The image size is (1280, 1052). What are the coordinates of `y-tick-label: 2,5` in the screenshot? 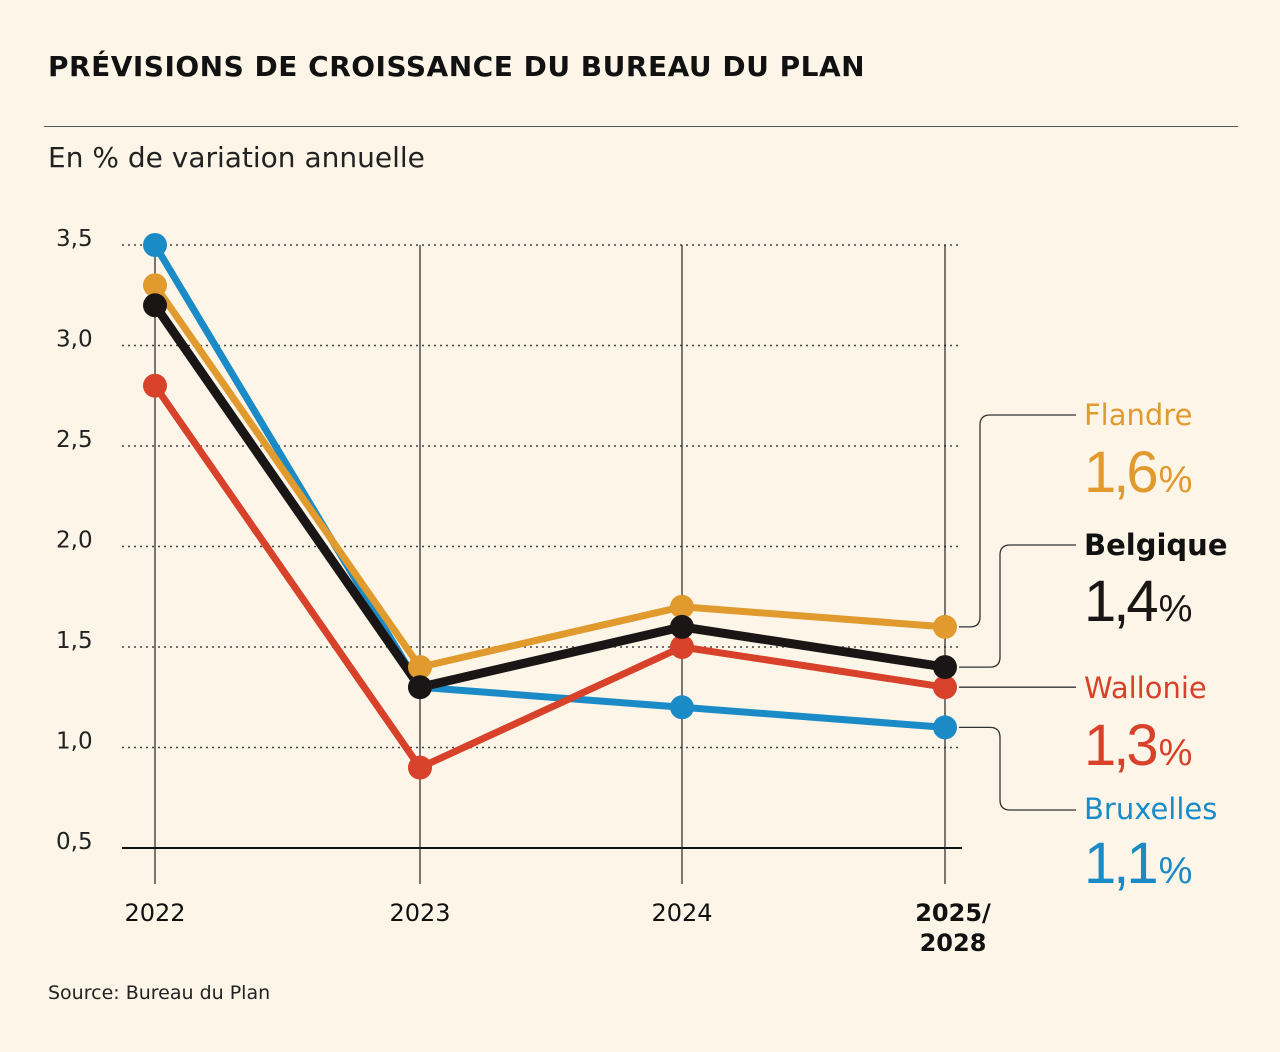 It's located at (74, 440).